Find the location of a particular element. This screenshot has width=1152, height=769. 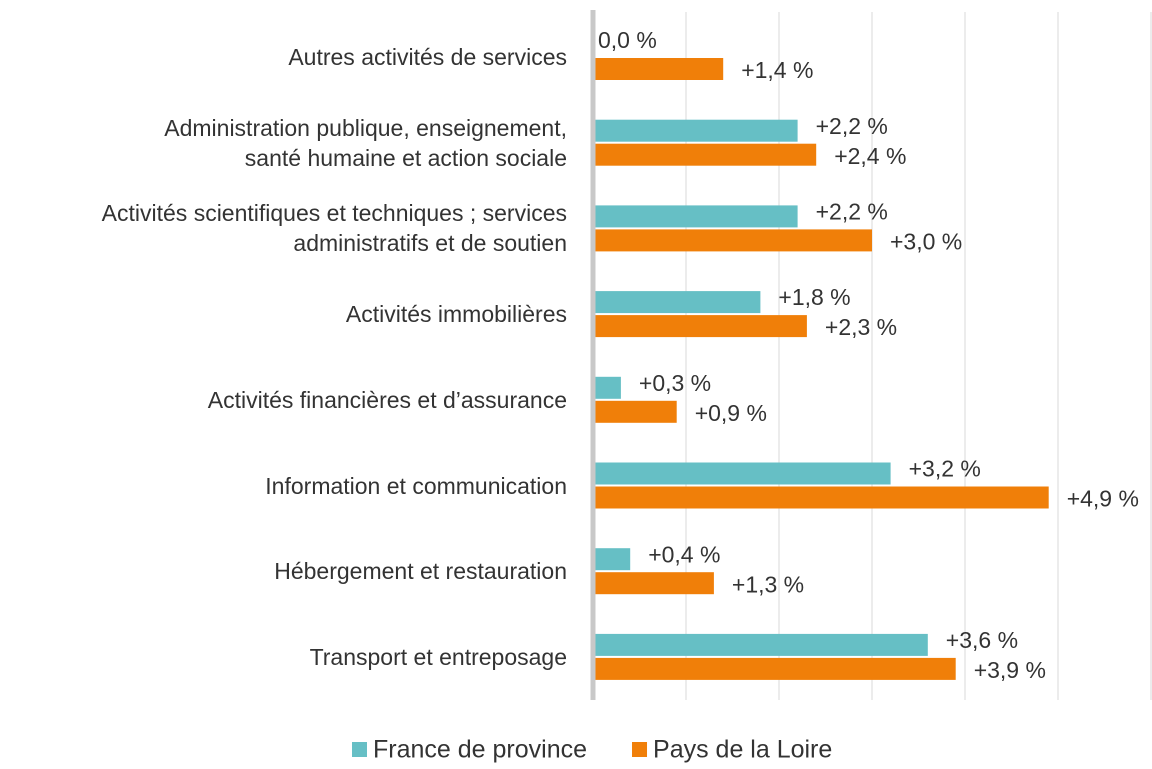

value-label: +1,8 % is located at coordinates (814, 297).